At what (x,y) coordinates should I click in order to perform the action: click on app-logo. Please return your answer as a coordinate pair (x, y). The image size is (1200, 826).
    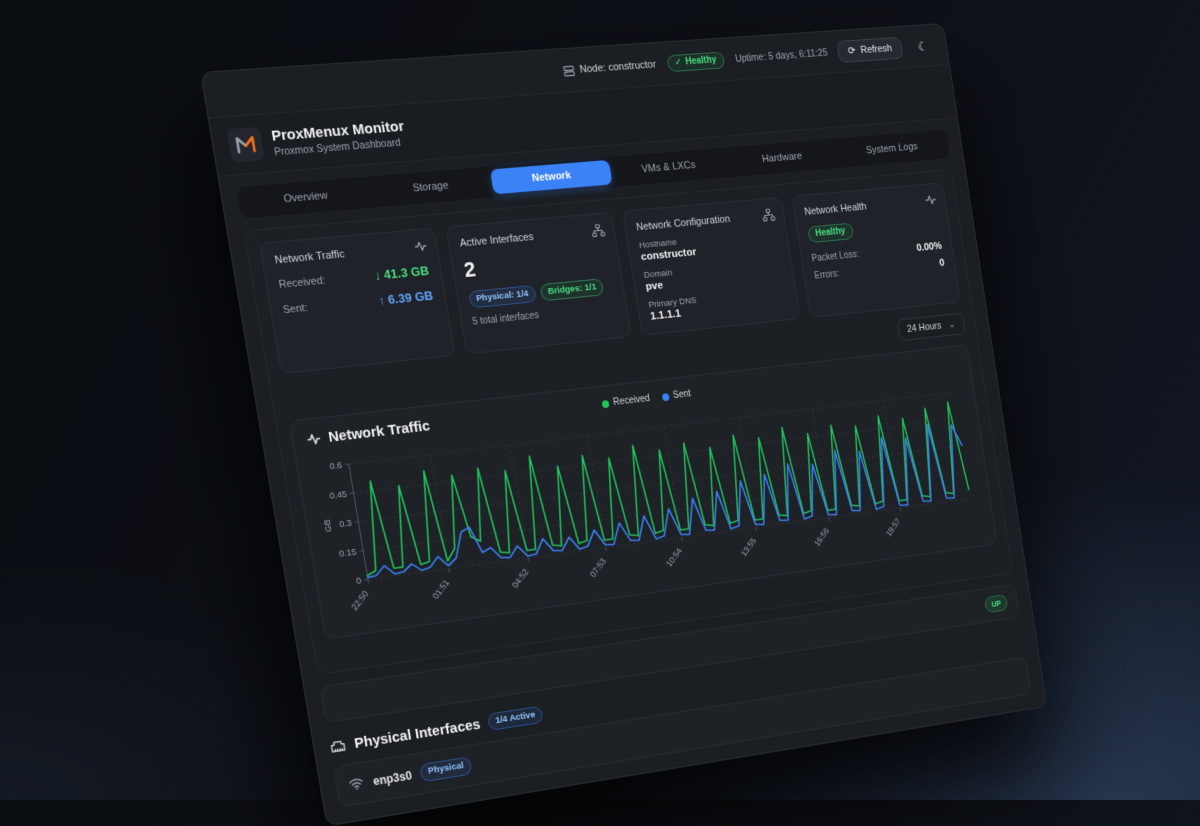
    Looking at the image, I should click on (245, 145).